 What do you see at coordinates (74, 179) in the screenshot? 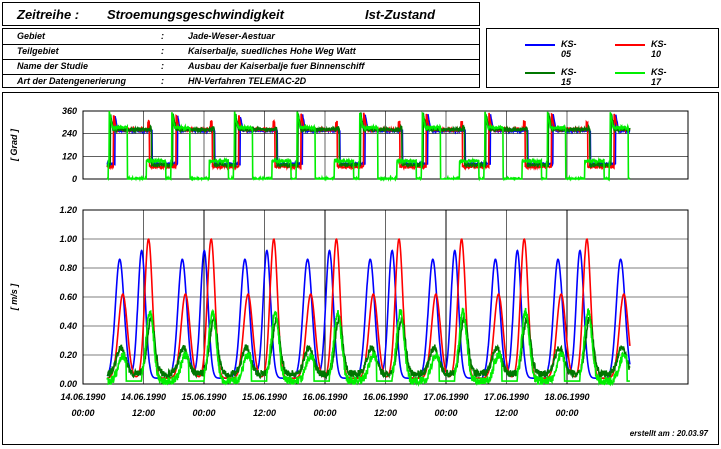
I see `y-tick-label: 0` at bounding box center [74, 179].